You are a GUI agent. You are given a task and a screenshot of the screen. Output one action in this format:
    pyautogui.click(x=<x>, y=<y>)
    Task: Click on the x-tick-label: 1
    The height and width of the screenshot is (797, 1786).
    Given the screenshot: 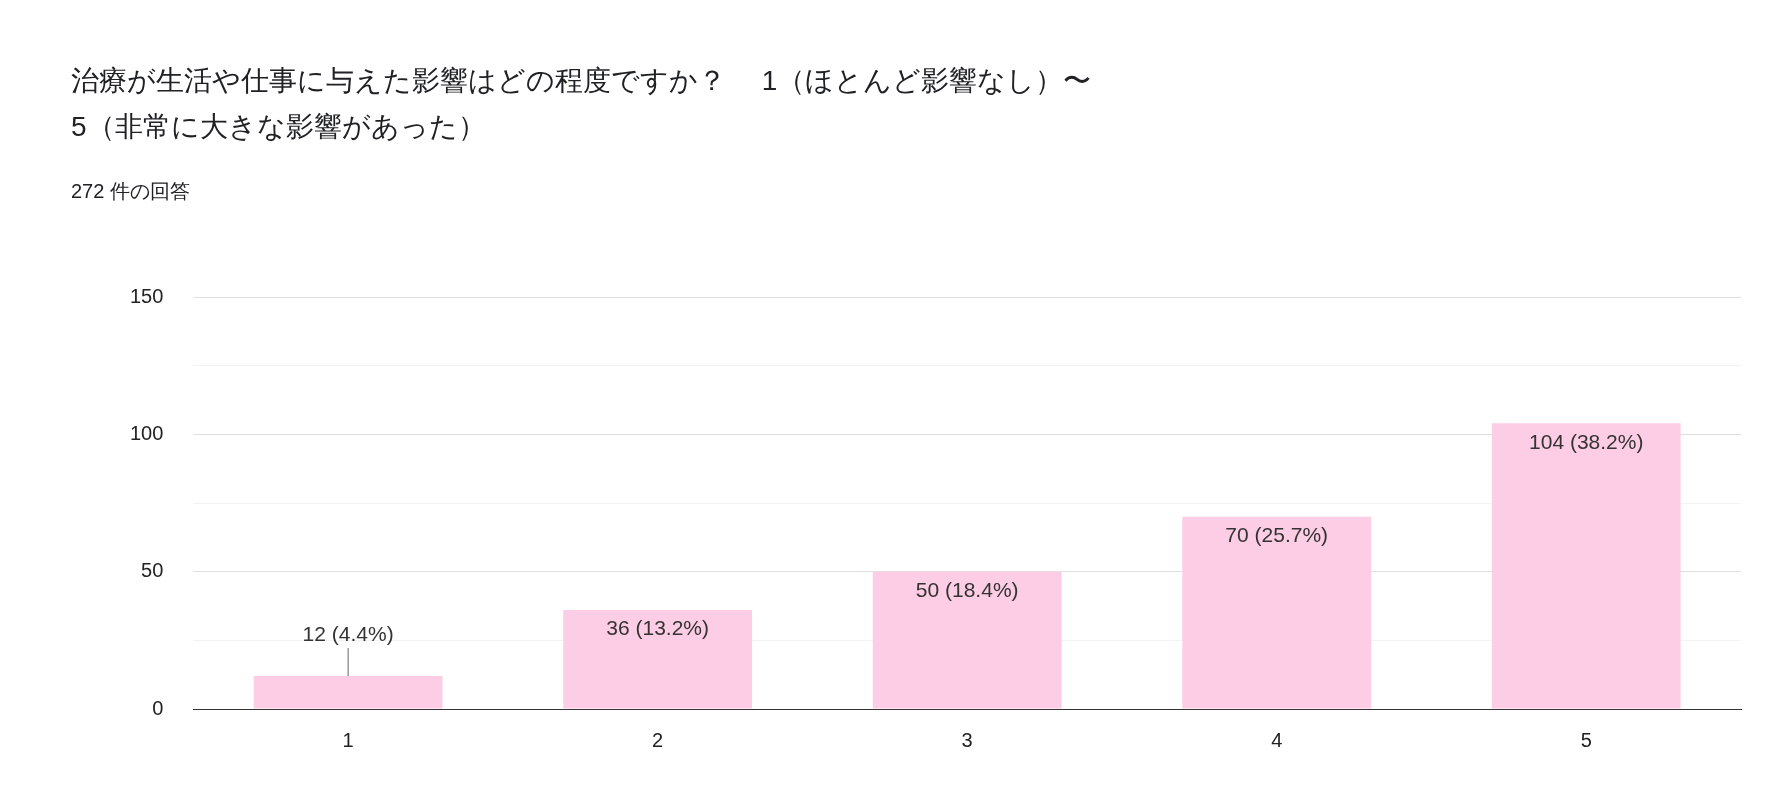 What is the action you would take?
    pyautogui.click(x=348, y=739)
    